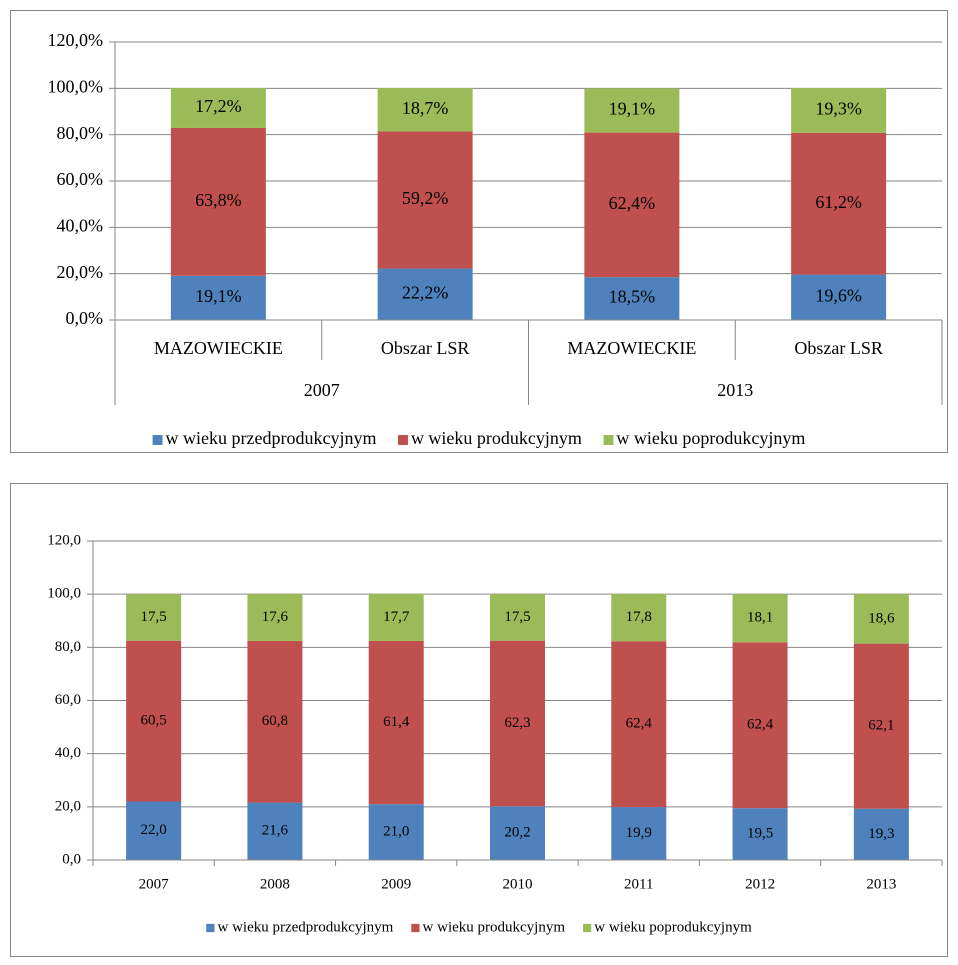 Image resolution: width=958 pixels, height=965 pixels. I want to click on y-tick-label: 40,0%, so click(80, 225).